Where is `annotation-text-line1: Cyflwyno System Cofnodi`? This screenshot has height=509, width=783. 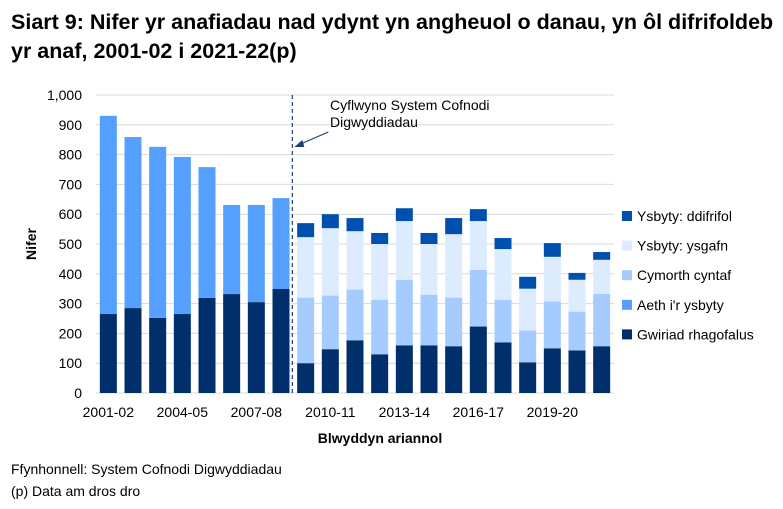 annotation-text-line1: Cyflwyno System Cofnodi is located at coordinates (410, 105).